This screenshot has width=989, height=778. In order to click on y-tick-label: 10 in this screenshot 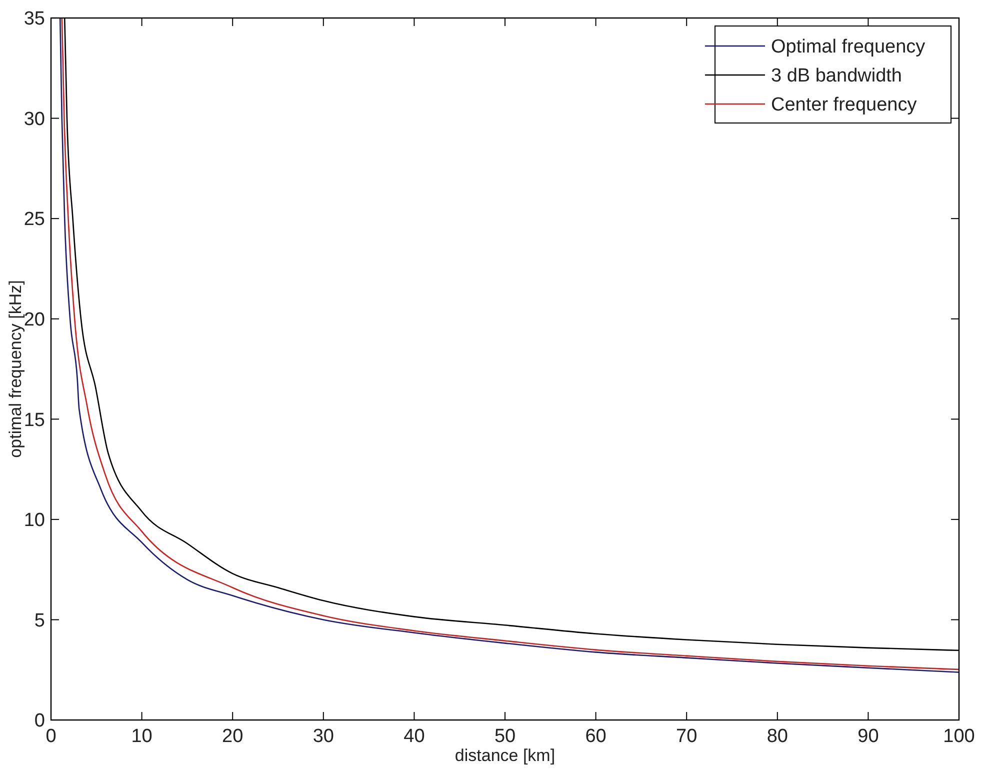, I will do `click(34, 521)`.